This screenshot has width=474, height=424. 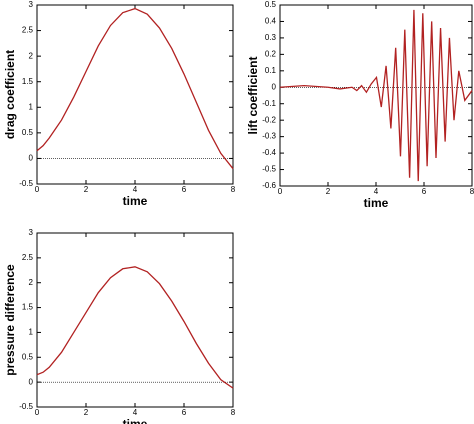 What do you see at coordinates (271, 70) in the screenshot?
I see `y-tick-label: 0.1` at bounding box center [271, 70].